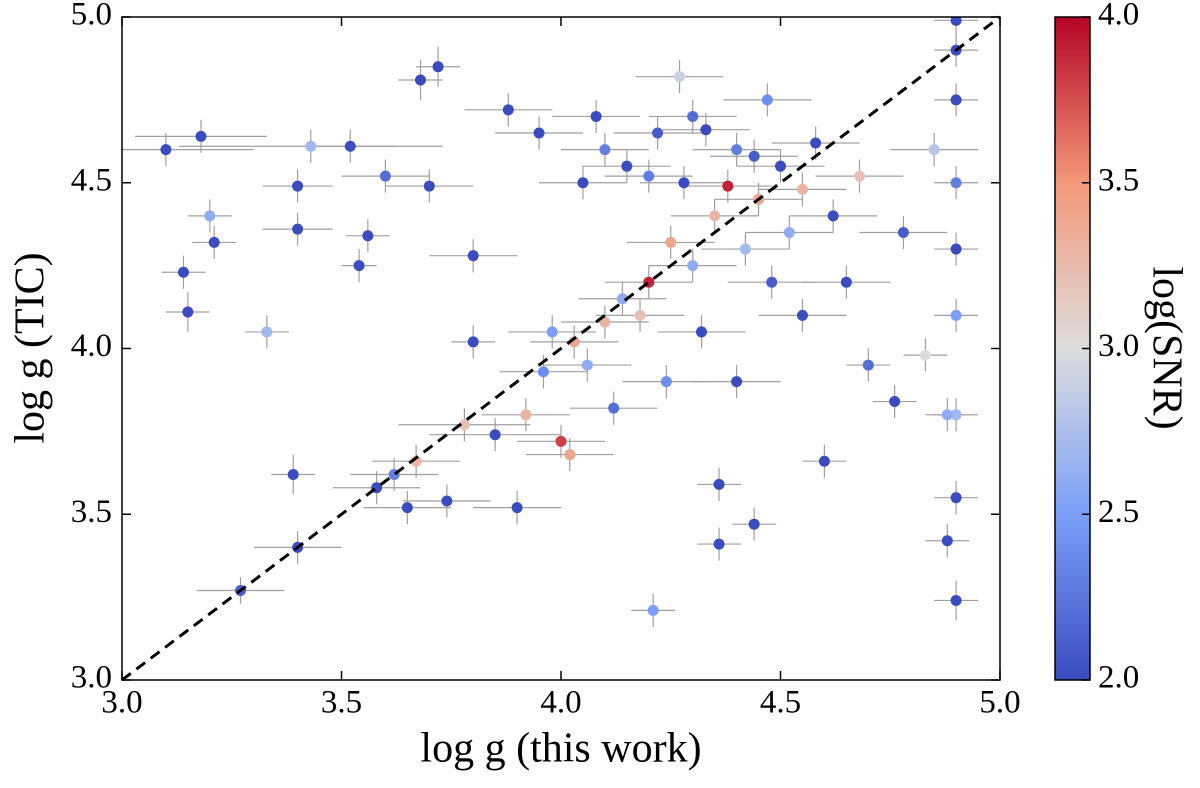 The width and height of the screenshot is (1200, 788). What do you see at coordinates (121, 703) in the screenshot?
I see `x-tick-label: 3.0` at bounding box center [121, 703].